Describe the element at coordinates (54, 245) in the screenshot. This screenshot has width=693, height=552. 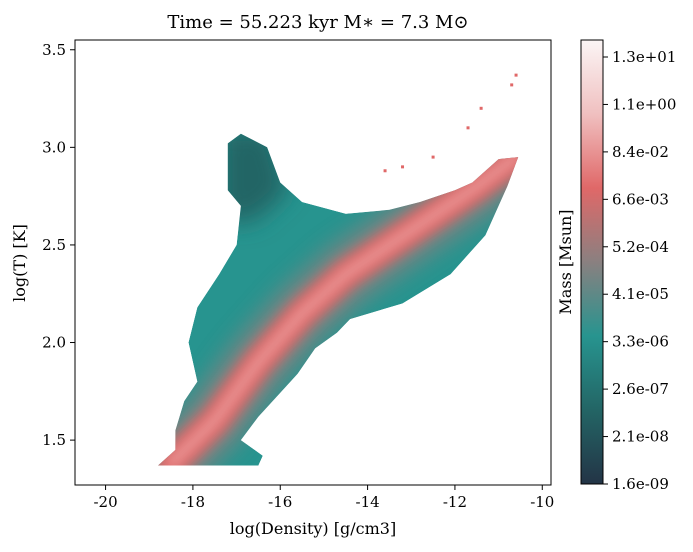
I see `y-tick-label: 2.5` at that location.